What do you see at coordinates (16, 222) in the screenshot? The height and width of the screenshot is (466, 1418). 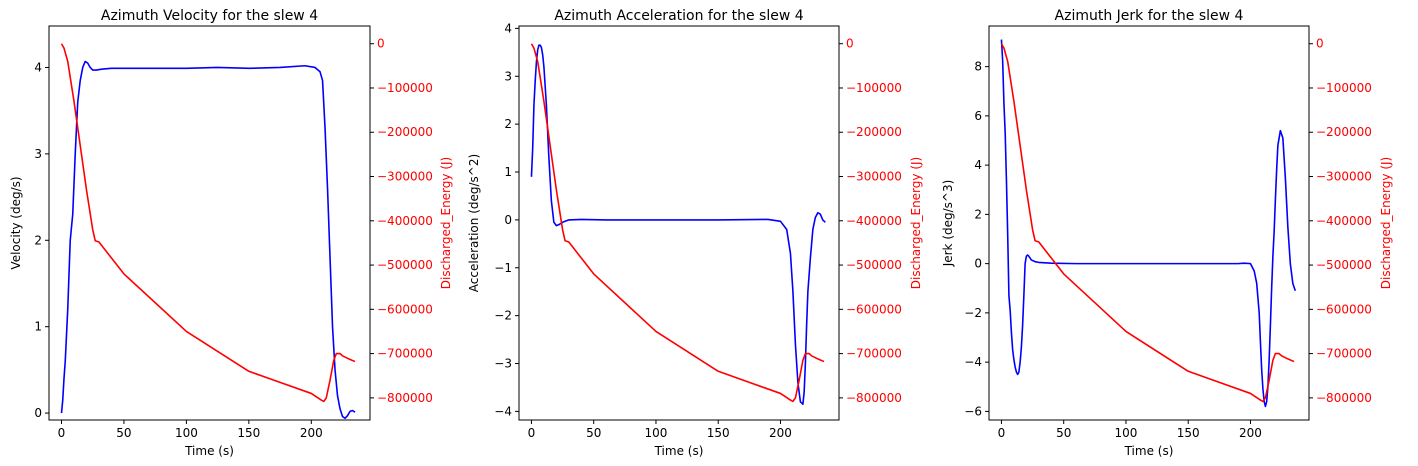 I see `y-axis-label: Velocity (deg/s)` at bounding box center [16, 222].